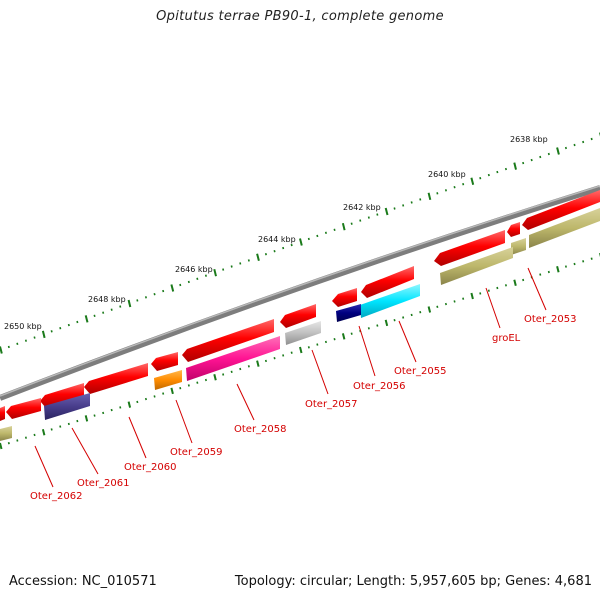 This screenshot has height=600, width=600. Describe the element at coordinates (303, 333) in the screenshot. I see `gene-block-gray` at that location.